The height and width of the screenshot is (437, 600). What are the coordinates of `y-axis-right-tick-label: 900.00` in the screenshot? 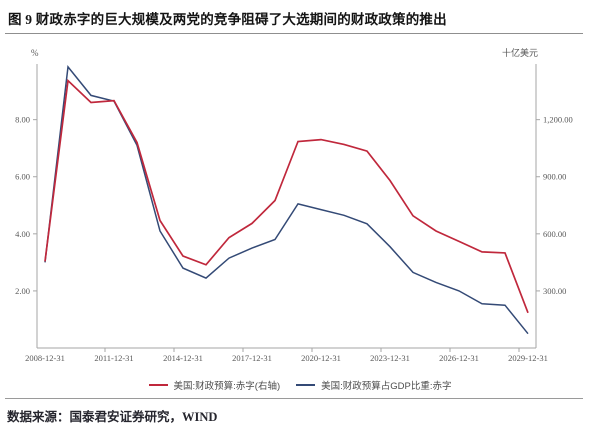 It's located at (554, 177).